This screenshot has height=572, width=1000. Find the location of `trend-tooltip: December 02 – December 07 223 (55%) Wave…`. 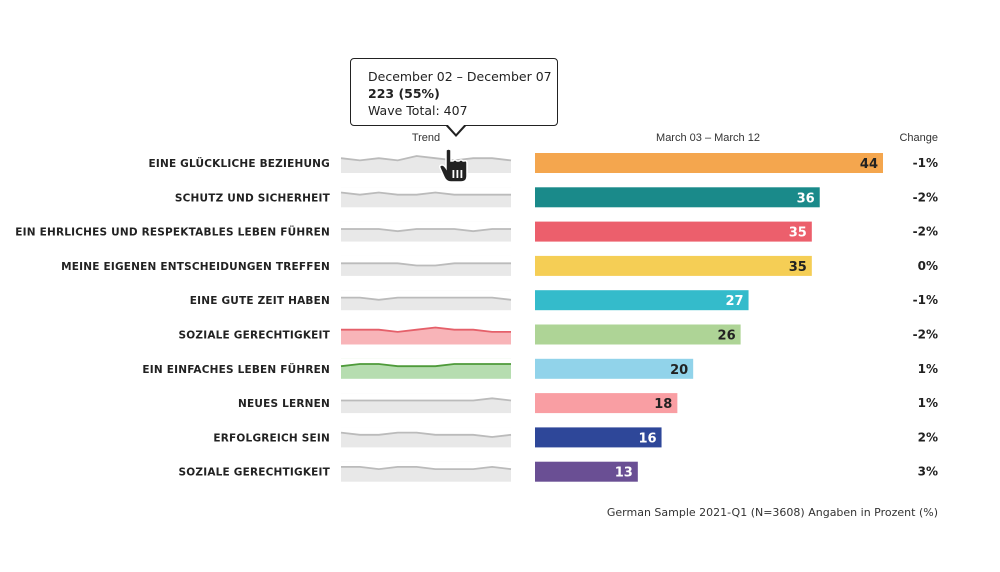

trend-tooltip: December 02 – December 07 223 (55%) Wave… is located at coordinates (454, 92).